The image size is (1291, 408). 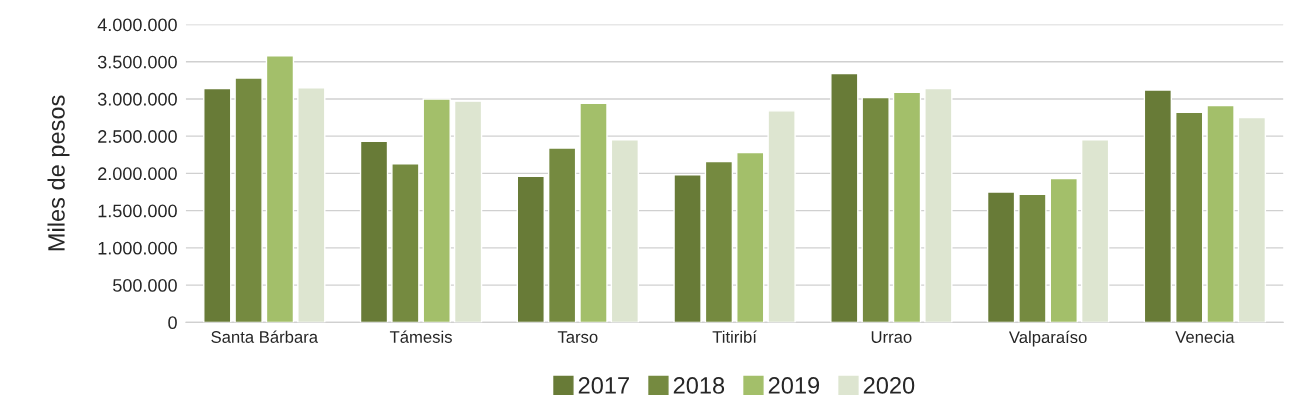 What do you see at coordinates (1047, 338) in the screenshot?
I see `x-tick-label: Valparaíso` at bounding box center [1047, 338].